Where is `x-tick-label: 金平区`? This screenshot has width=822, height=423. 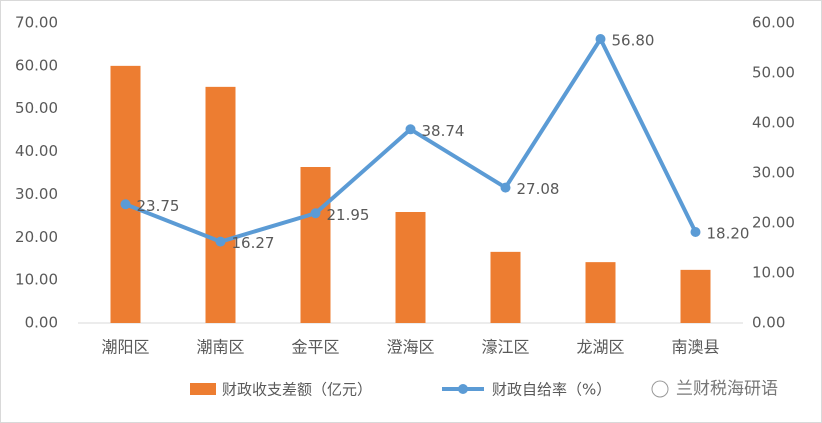 x-tick-label: 金平区 is located at coordinates (315, 347).